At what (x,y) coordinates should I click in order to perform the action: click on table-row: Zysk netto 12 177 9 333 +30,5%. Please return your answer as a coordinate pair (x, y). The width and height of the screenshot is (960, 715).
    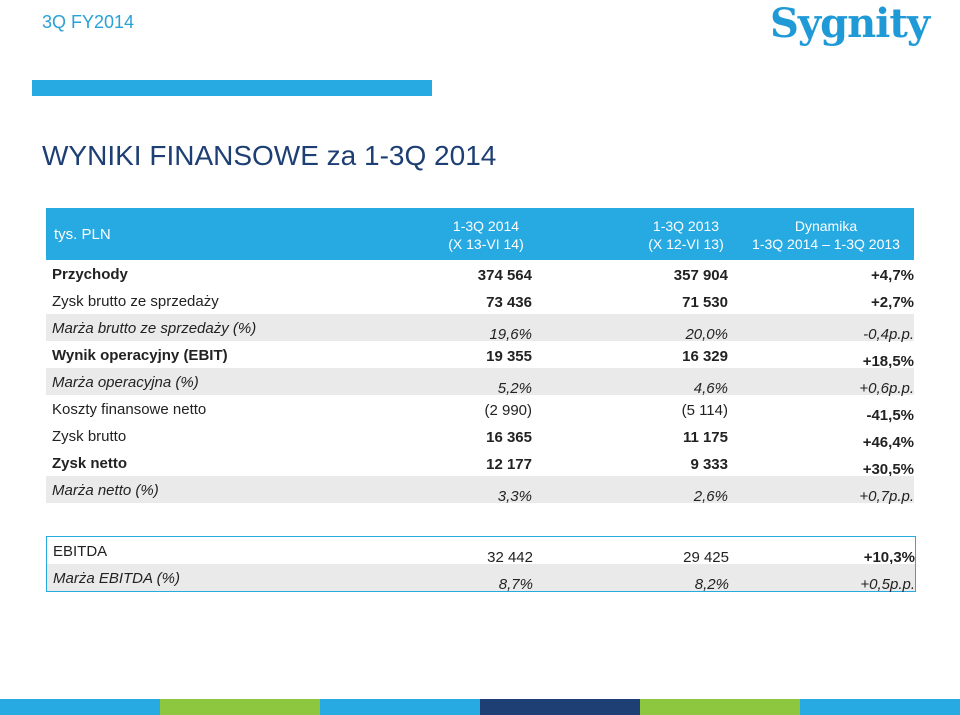
    Looking at the image, I should click on (480, 463).